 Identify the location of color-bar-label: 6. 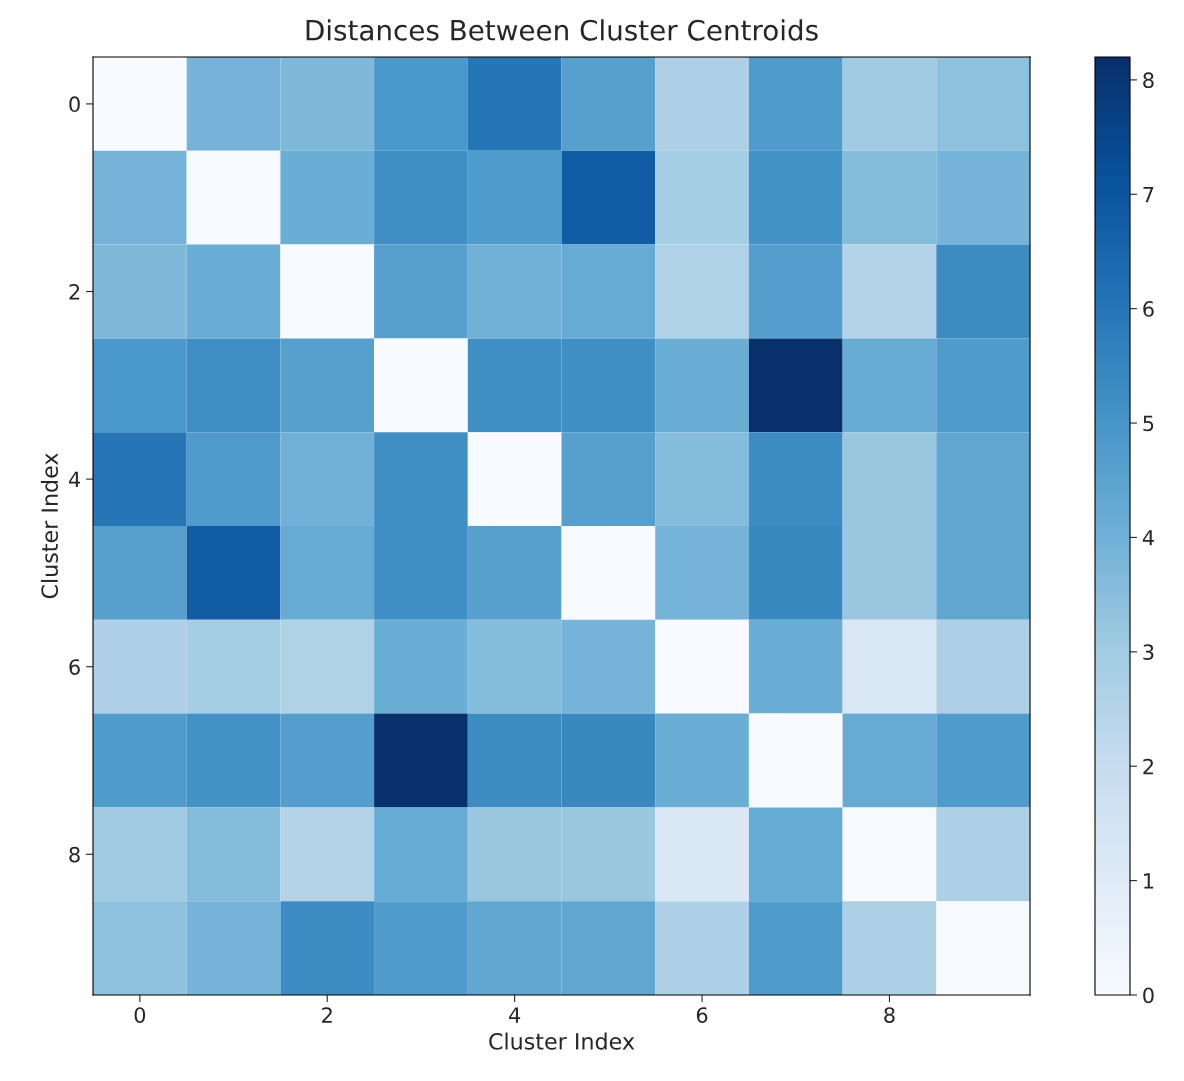
(1148, 309).